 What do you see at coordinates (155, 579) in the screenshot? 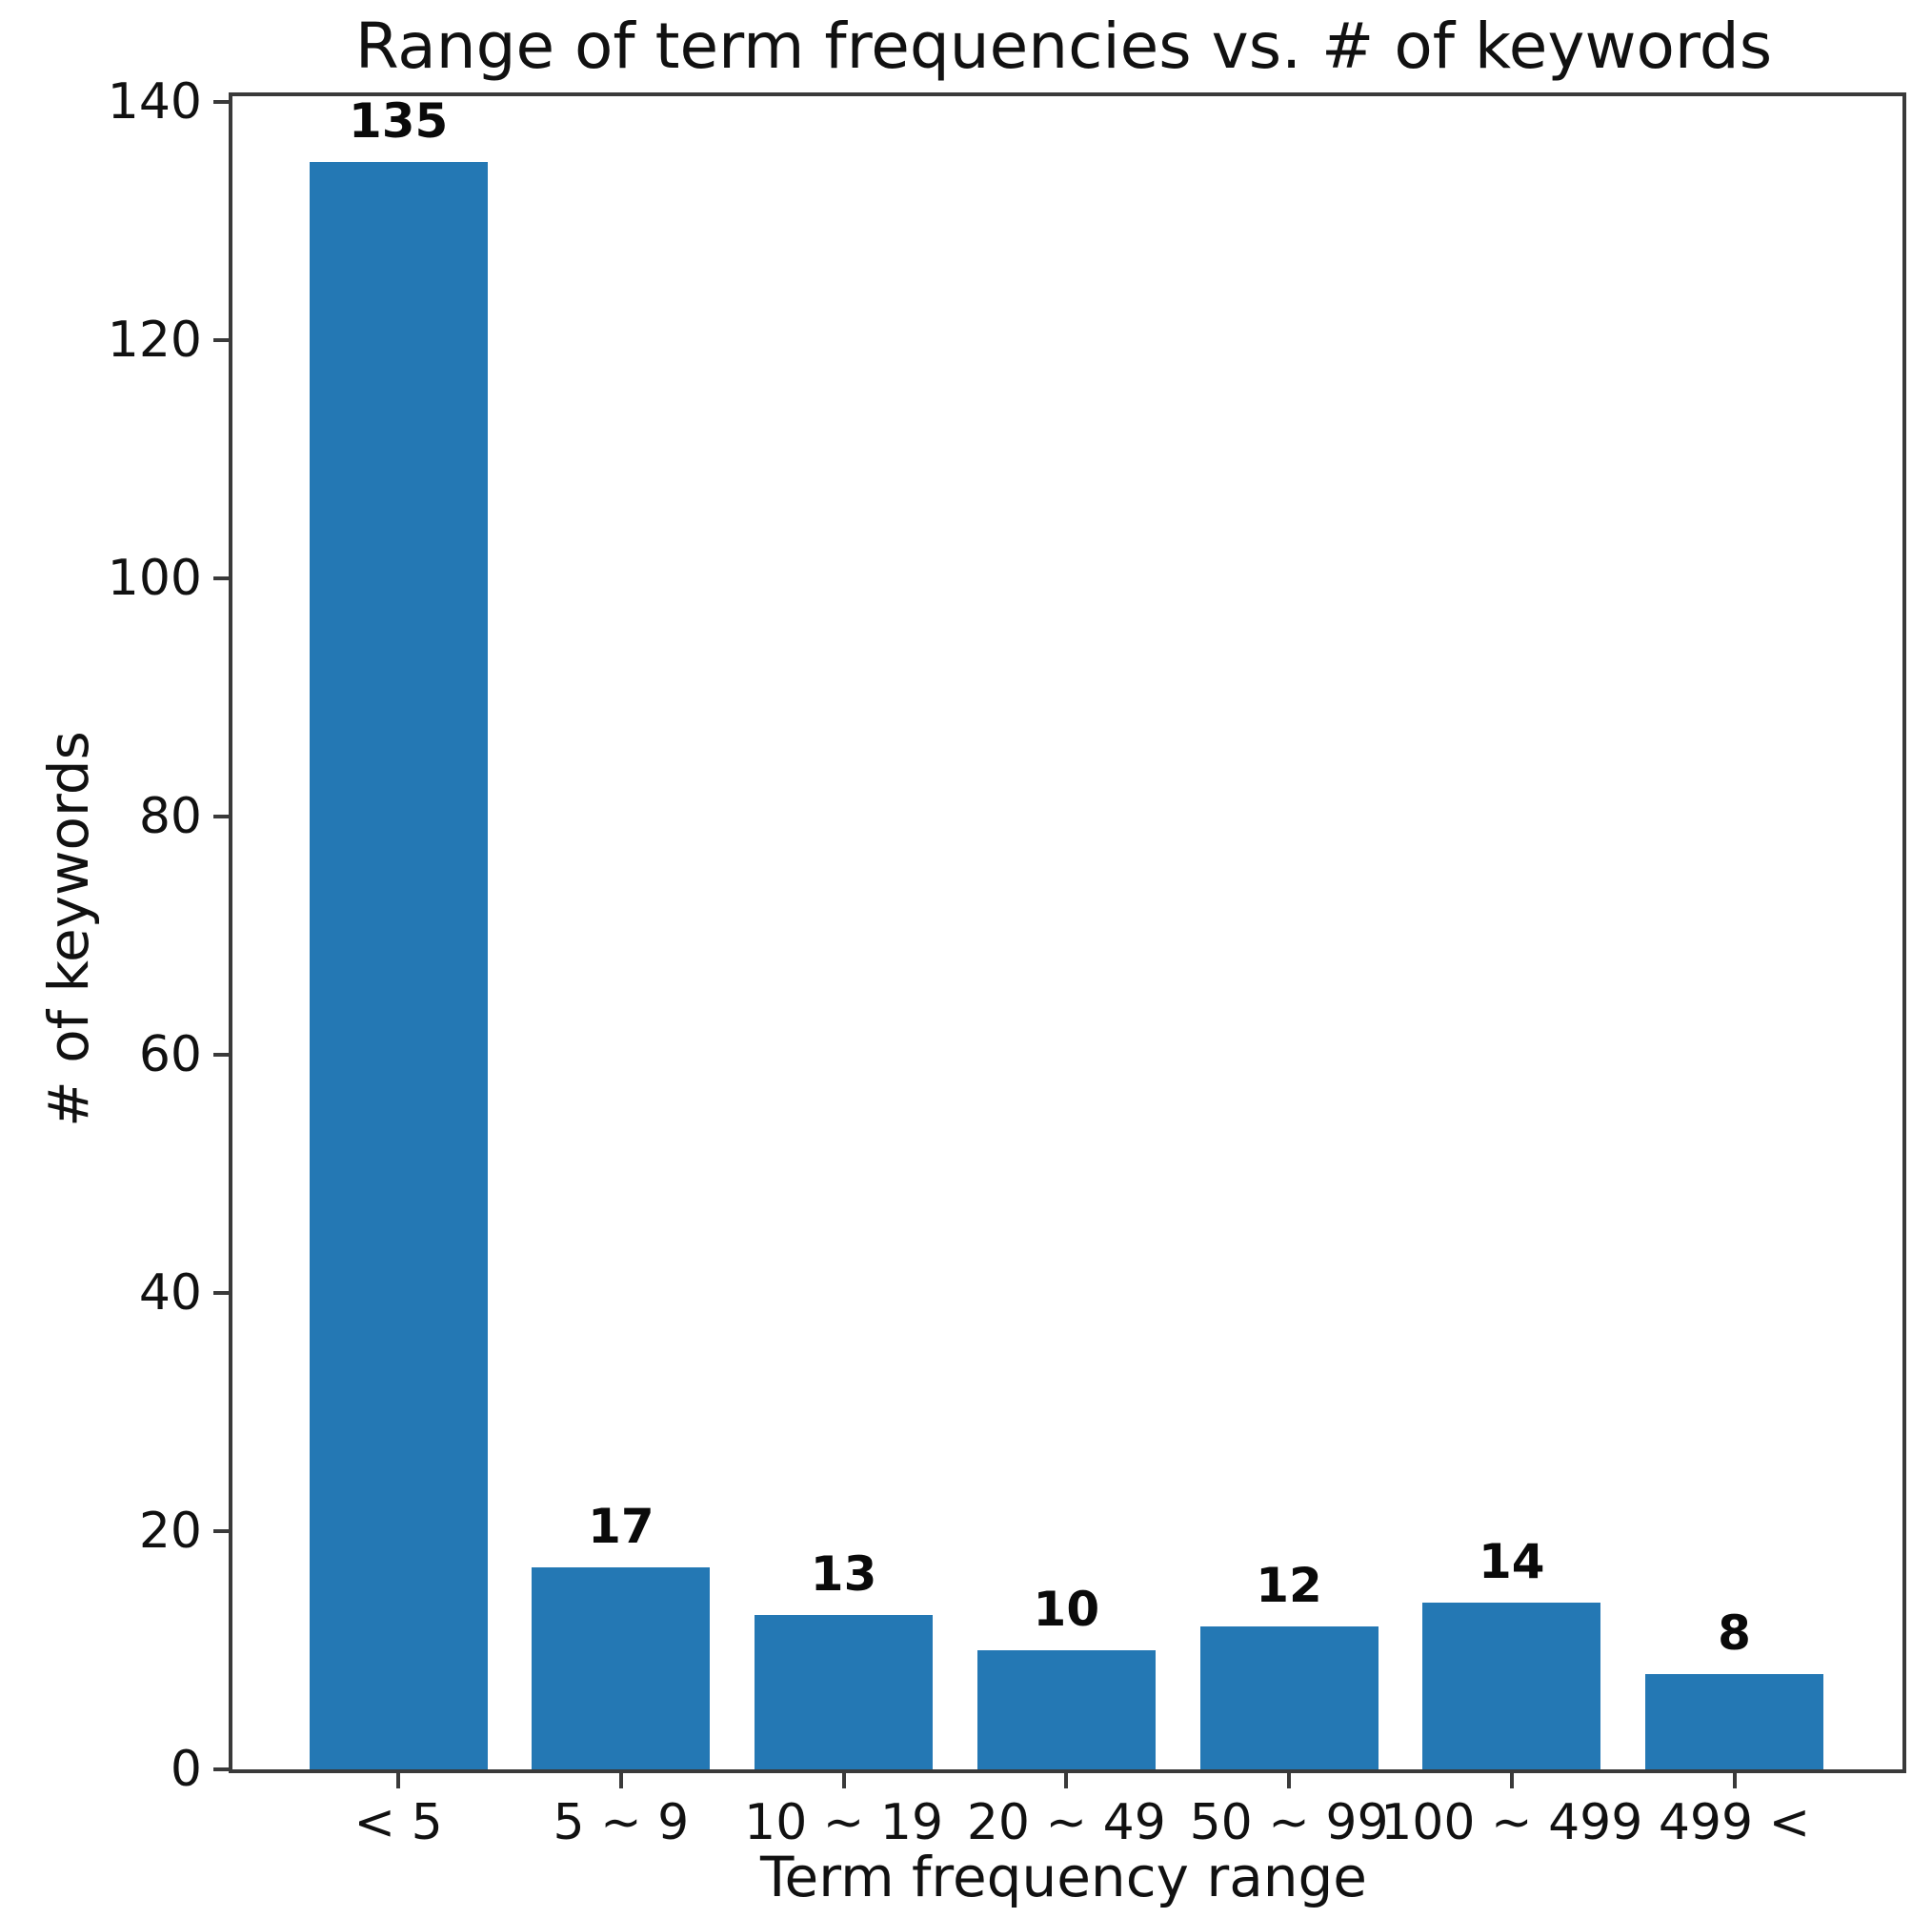
I see `y-tick-label: 100` at bounding box center [155, 579].